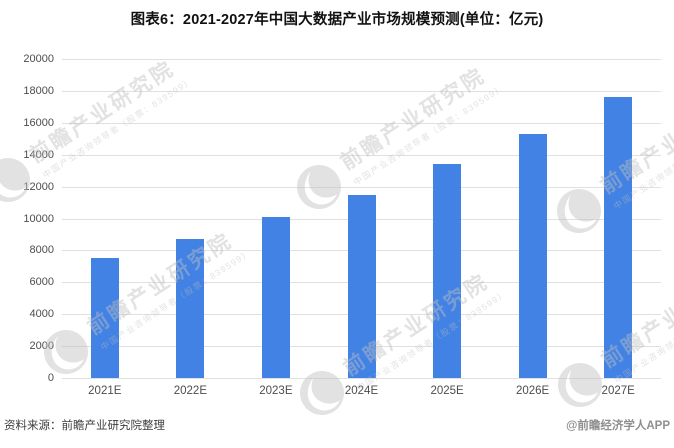 The height and width of the screenshot is (448, 674). Describe the element at coordinates (532, 391) in the screenshot. I see `x-axis-tick-label: 2026E` at that location.